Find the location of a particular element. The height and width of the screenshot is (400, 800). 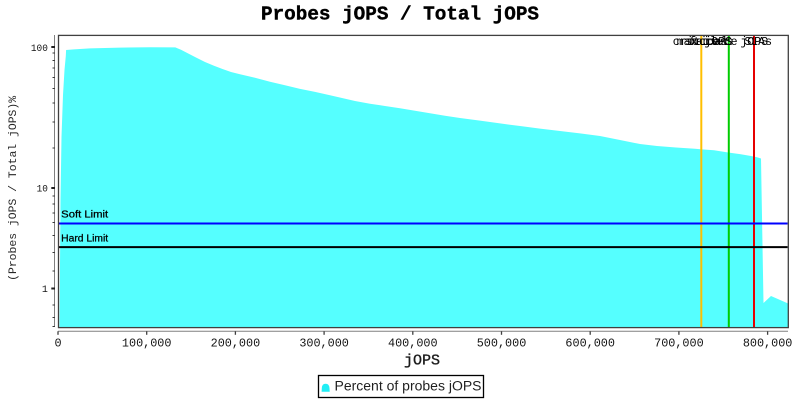

svg-text: Hard Limit is located at coordinates (84, 238).